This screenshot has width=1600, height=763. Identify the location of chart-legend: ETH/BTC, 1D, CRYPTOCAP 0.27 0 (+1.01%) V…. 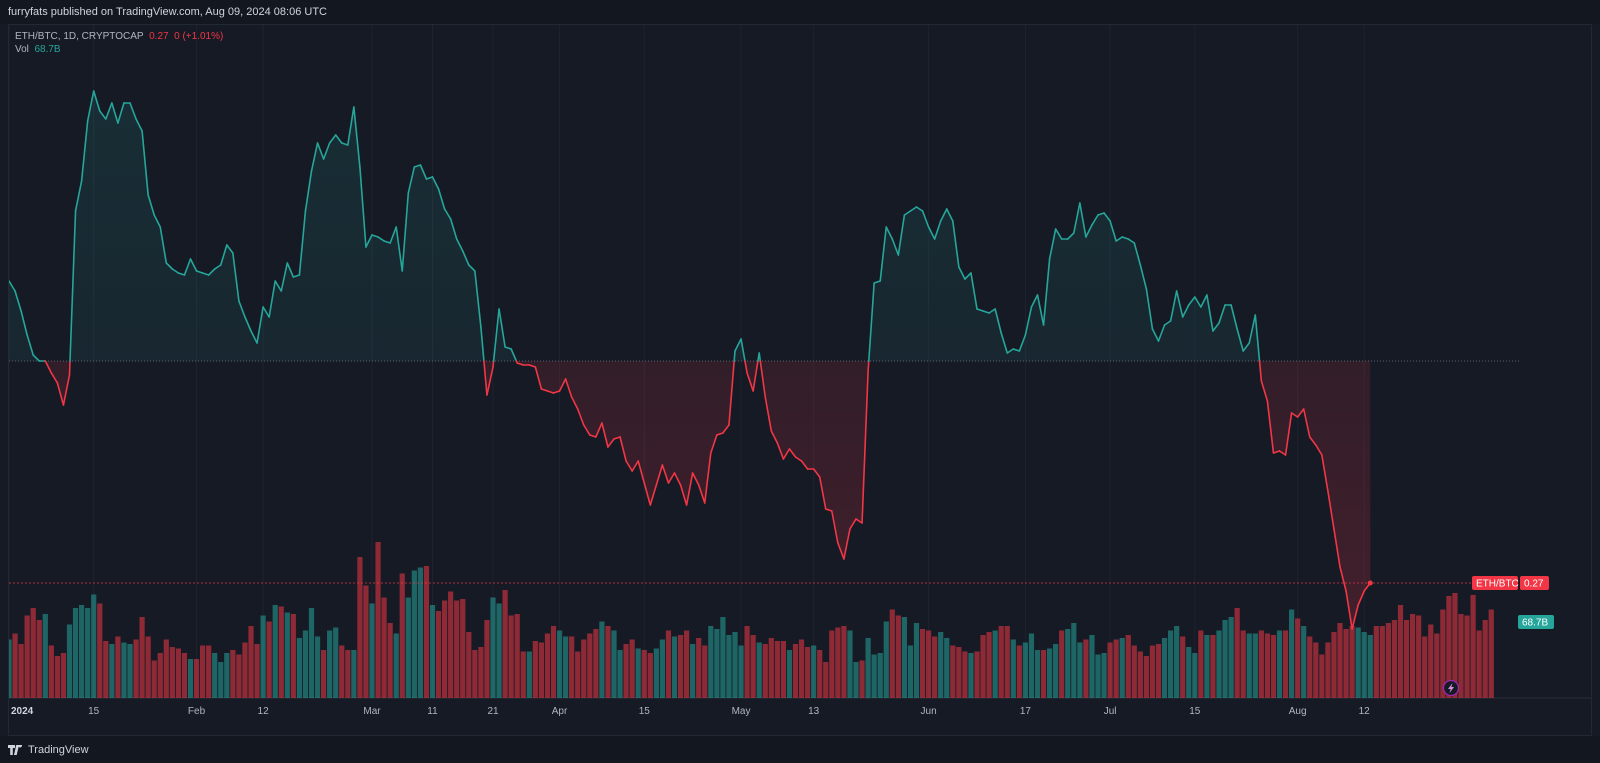
(119, 43).